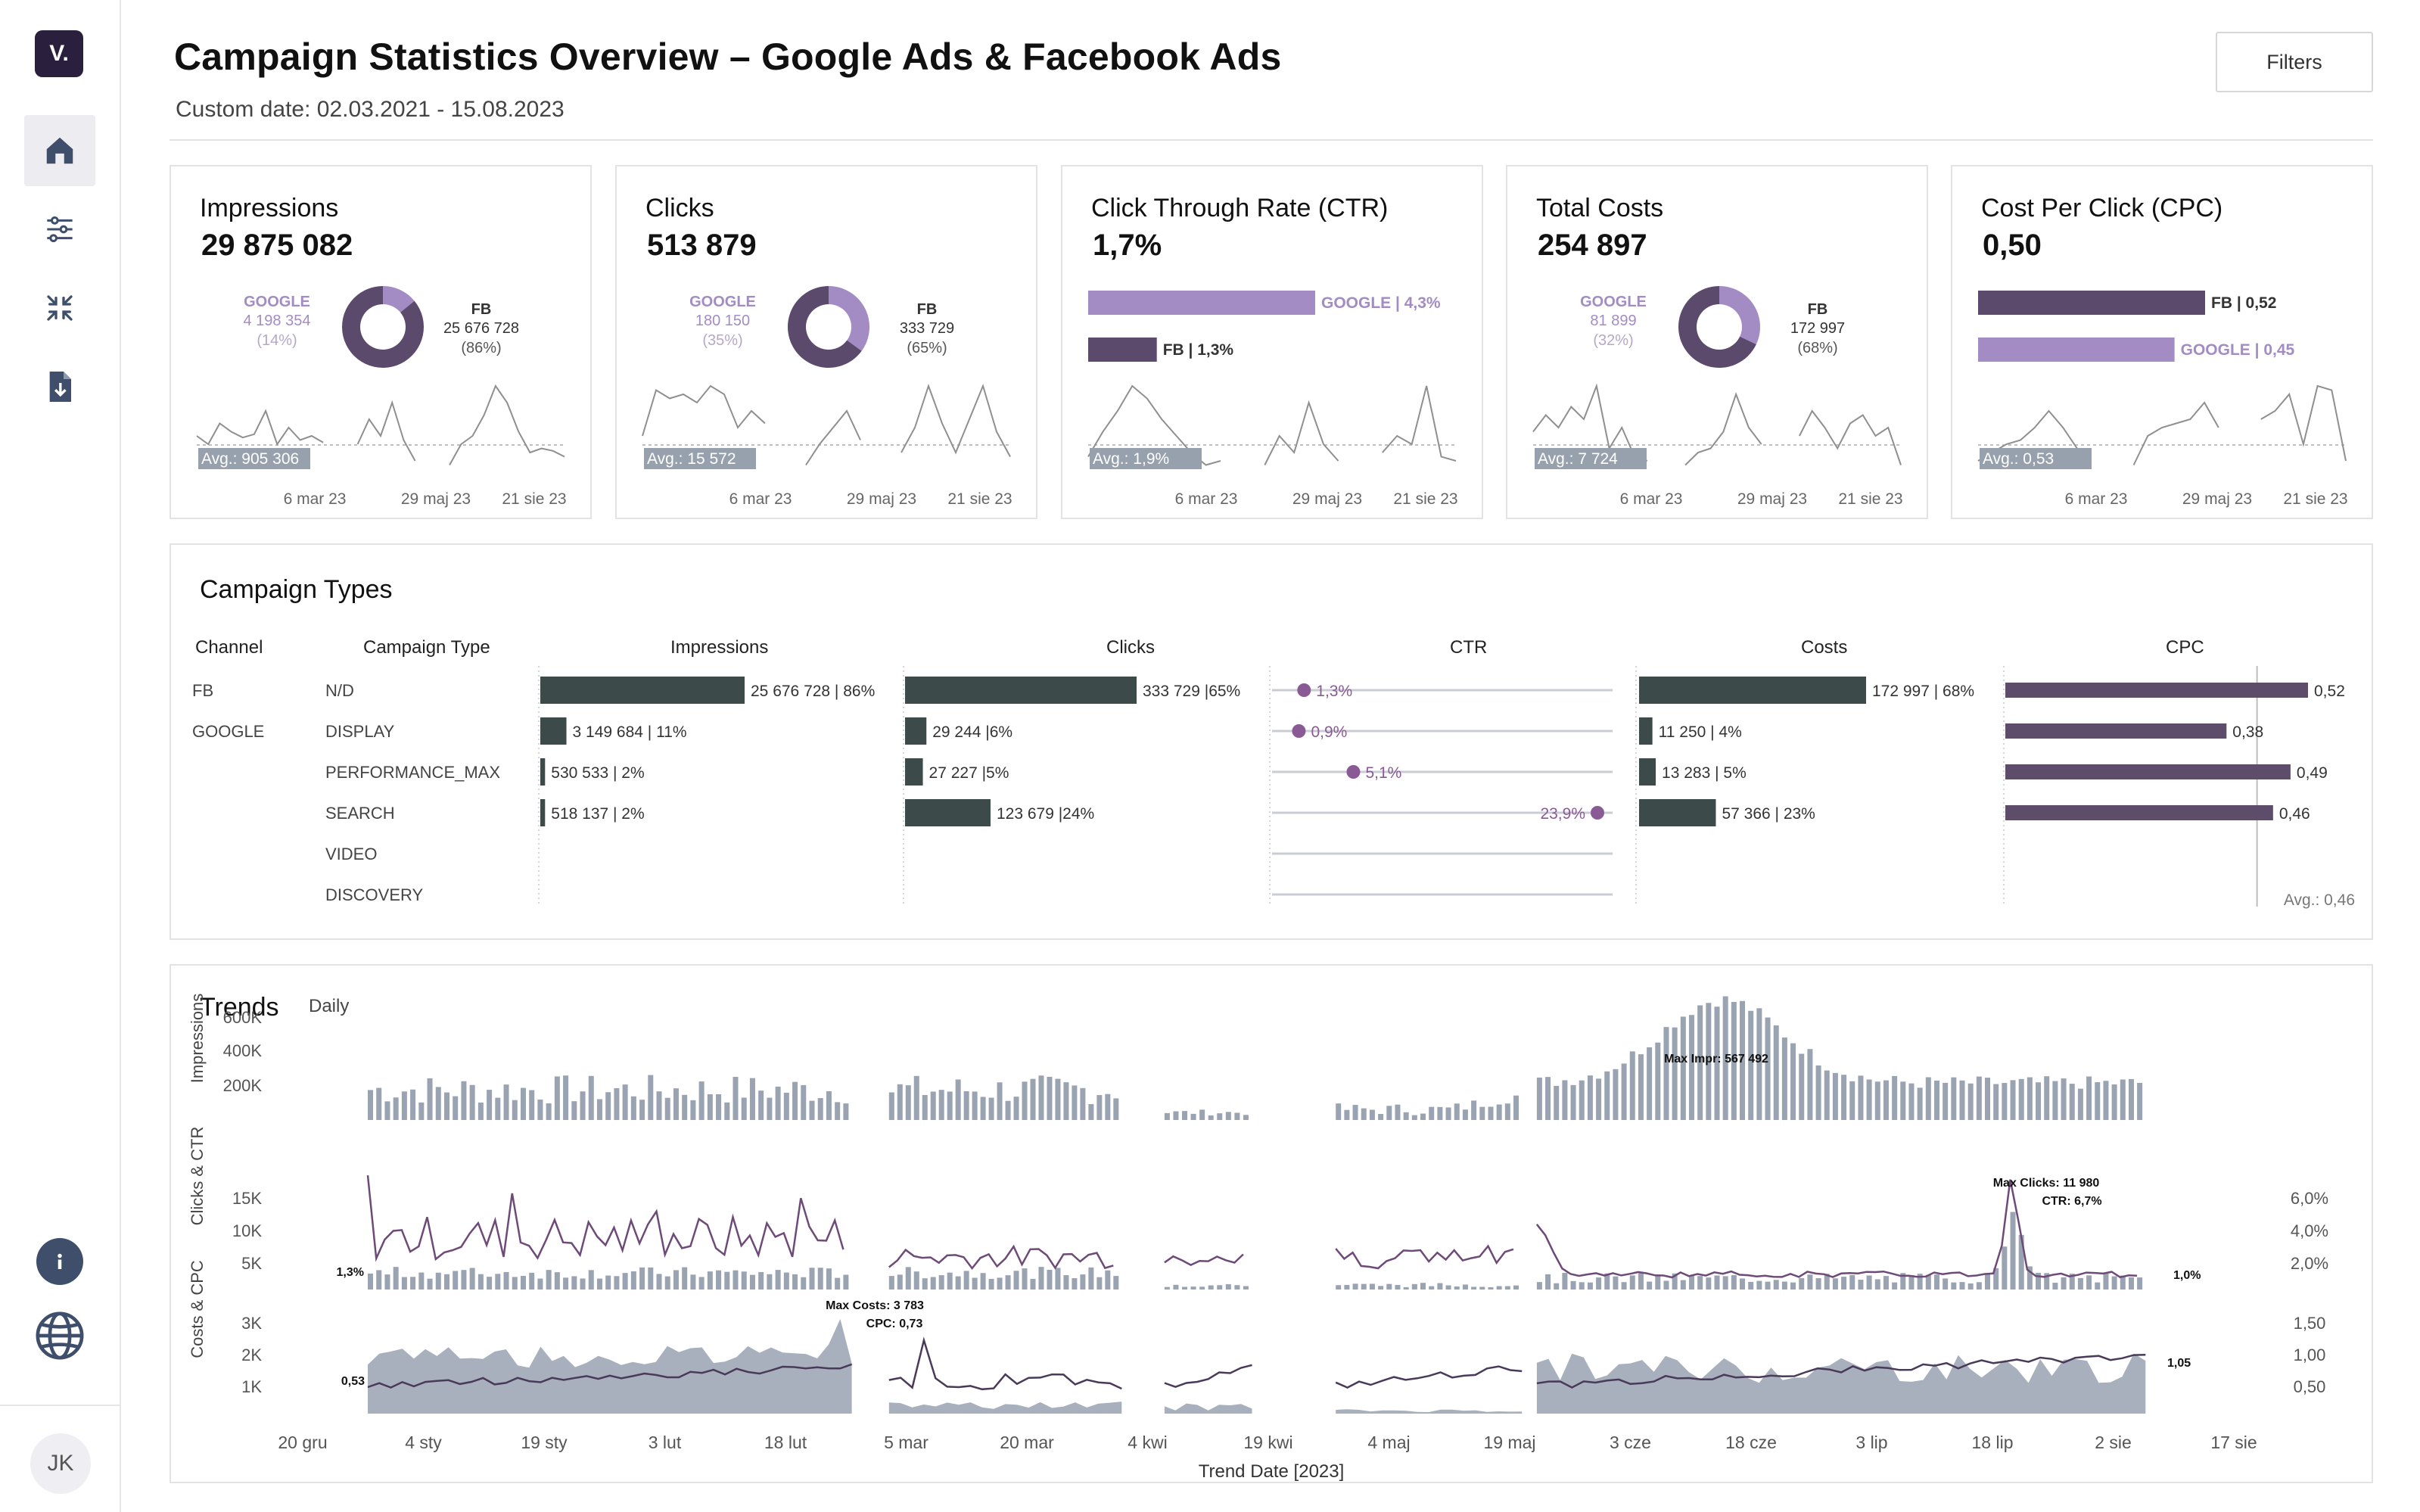 This screenshot has width=2420, height=1512. I want to click on google-value: 81 899, so click(1613, 321).